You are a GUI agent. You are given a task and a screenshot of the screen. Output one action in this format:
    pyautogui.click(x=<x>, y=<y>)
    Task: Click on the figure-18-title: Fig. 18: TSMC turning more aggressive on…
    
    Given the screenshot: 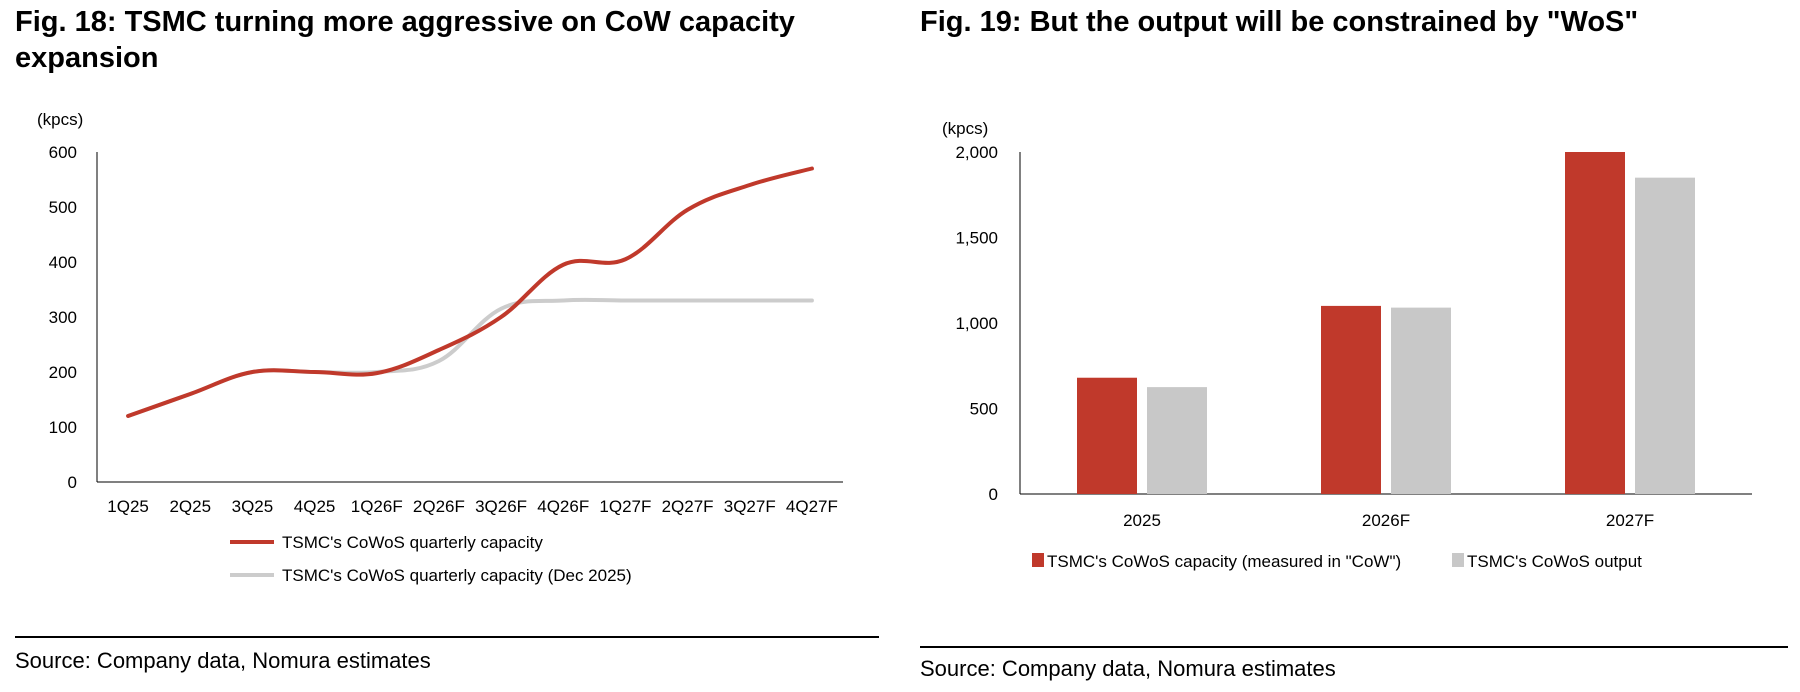 What is the action you would take?
    pyautogui.click(x=405, y=40)
    